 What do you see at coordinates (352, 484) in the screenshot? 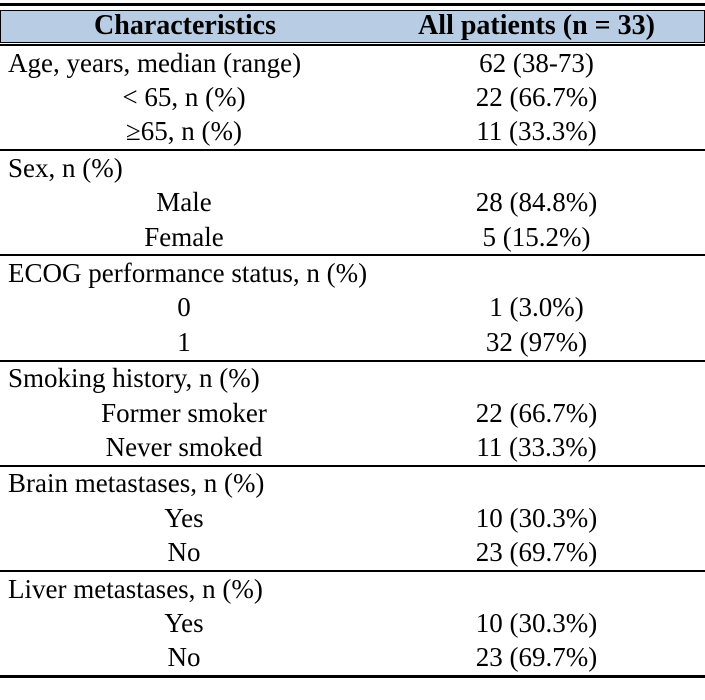
I see `table-row: Brain metastases, n (%)` at bounding box center [352, 484].